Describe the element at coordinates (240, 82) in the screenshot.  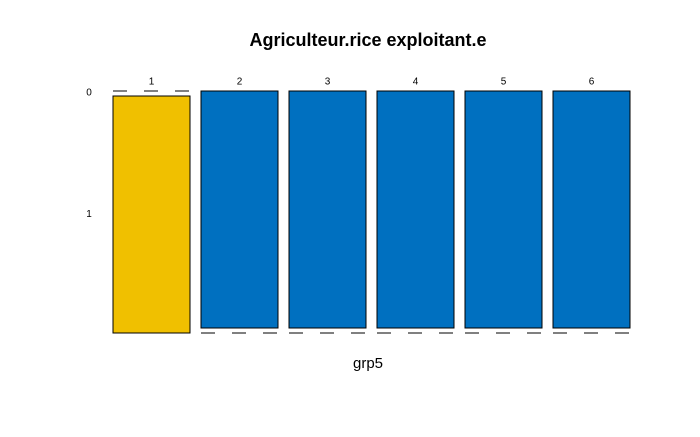
I see `x-tick-label: 2` at that location.